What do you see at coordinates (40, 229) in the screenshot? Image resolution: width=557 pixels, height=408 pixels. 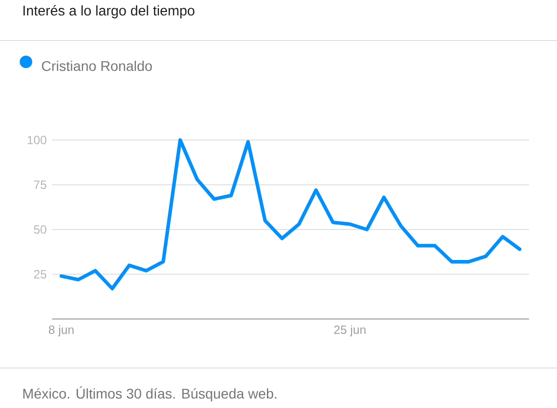 I see `y-tick-label: 50` at bounding box center [40, 229].